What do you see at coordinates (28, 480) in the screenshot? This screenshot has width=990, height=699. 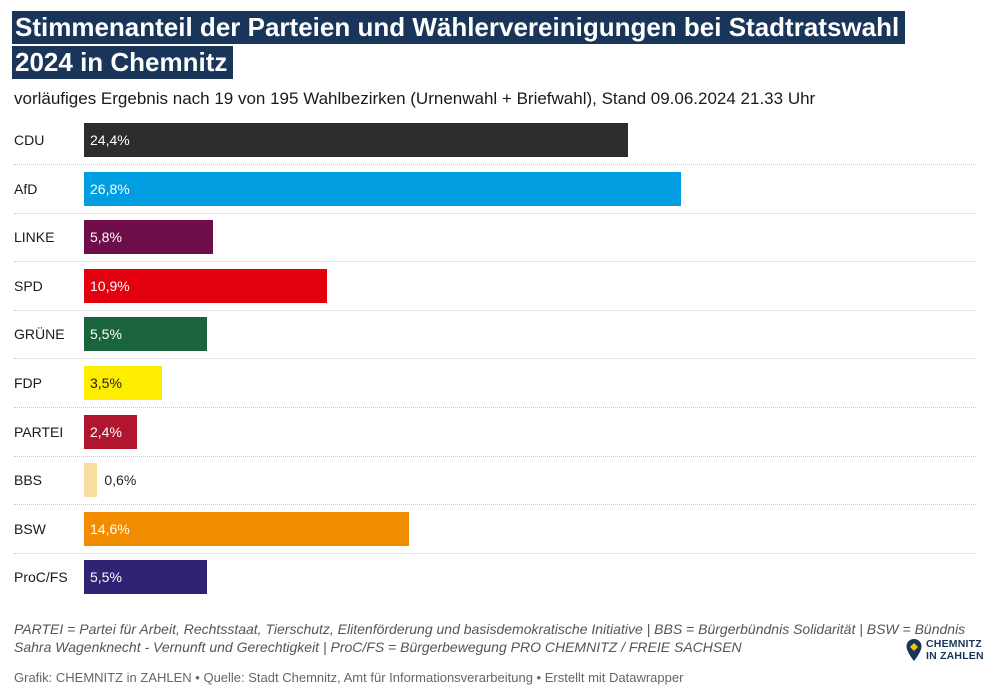 I see `category-label: BBS` at bounding box center [28, 480].